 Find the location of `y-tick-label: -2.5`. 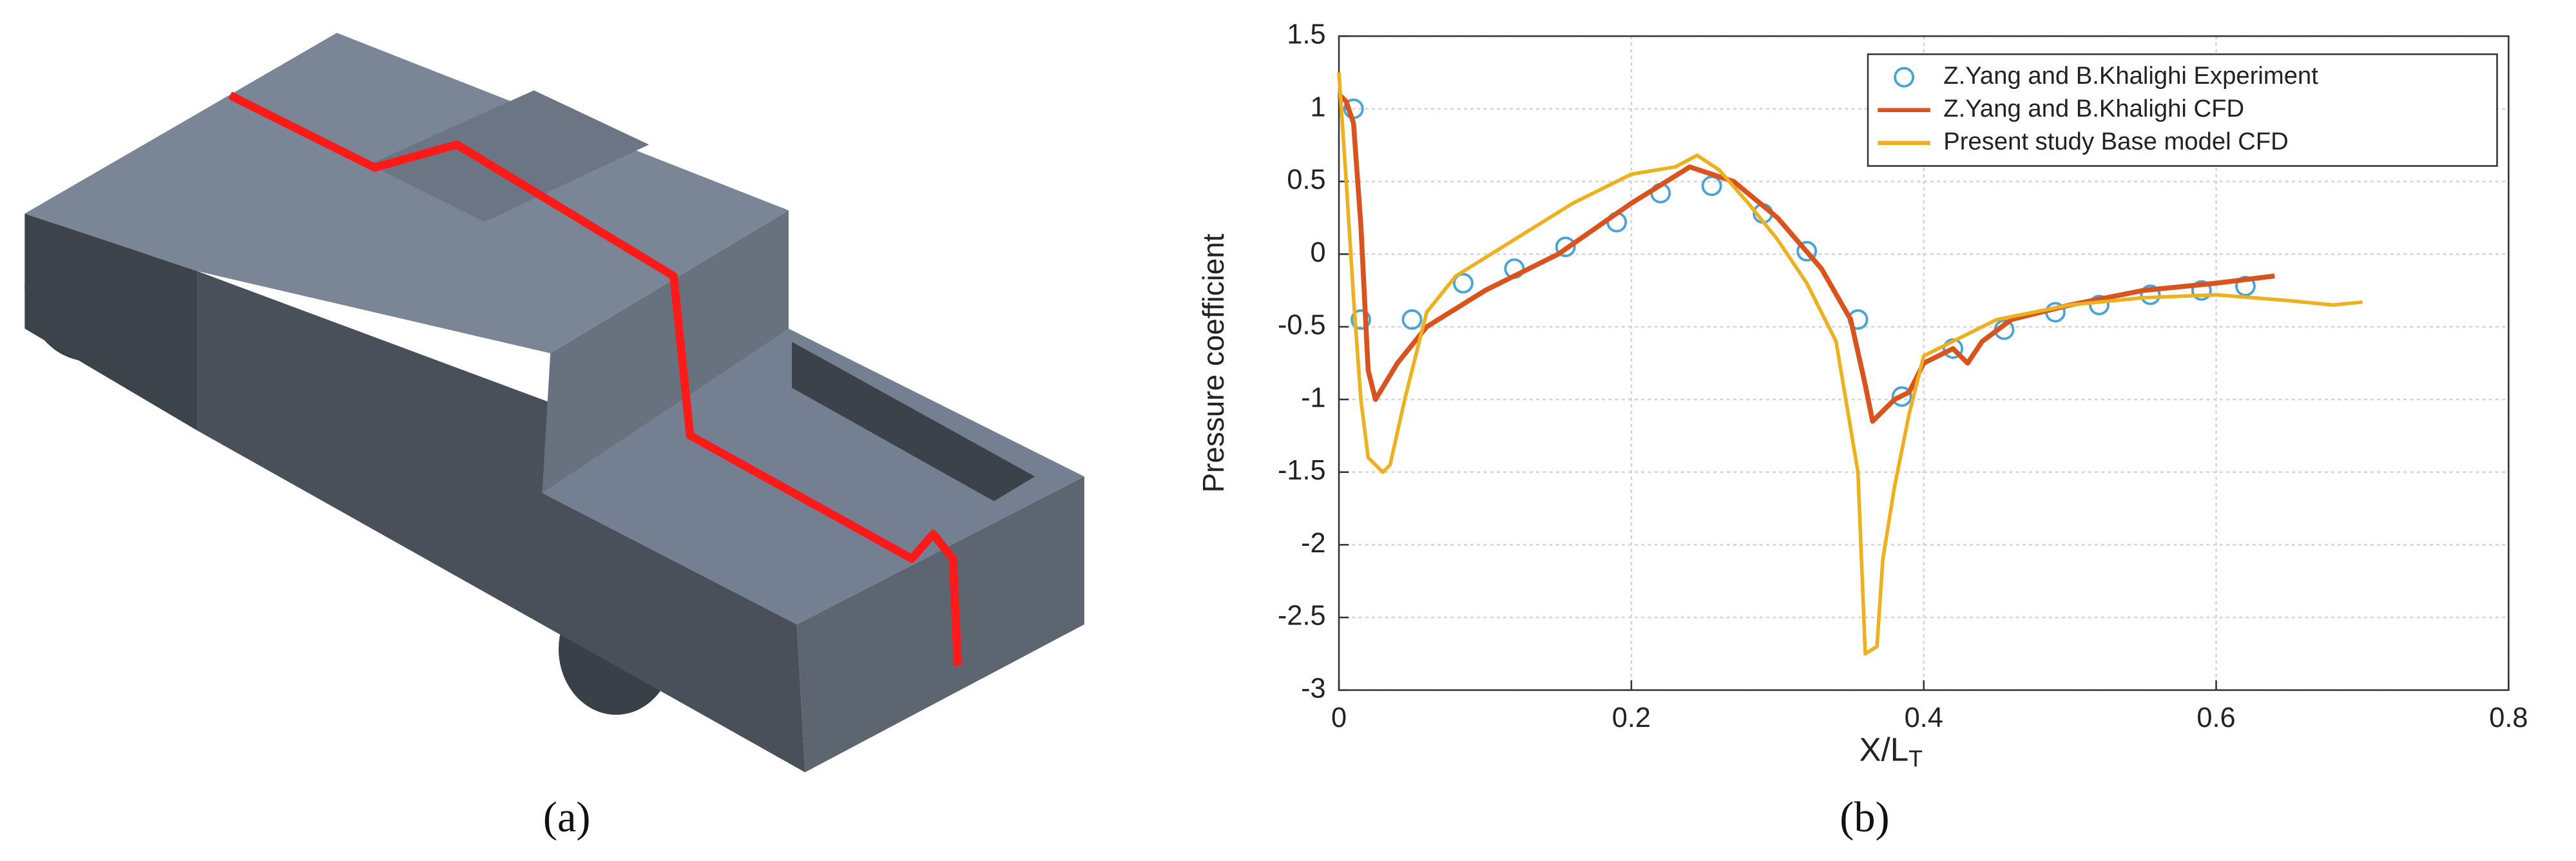

y-tick-label: -2.5 is located at coordinates (1302, 616).